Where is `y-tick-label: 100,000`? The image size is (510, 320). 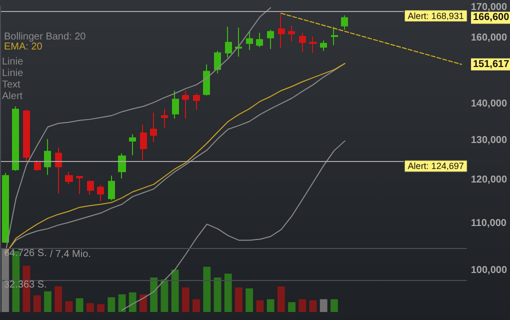
y-tick-label: 100,000 is located at coordinates (489, 270).